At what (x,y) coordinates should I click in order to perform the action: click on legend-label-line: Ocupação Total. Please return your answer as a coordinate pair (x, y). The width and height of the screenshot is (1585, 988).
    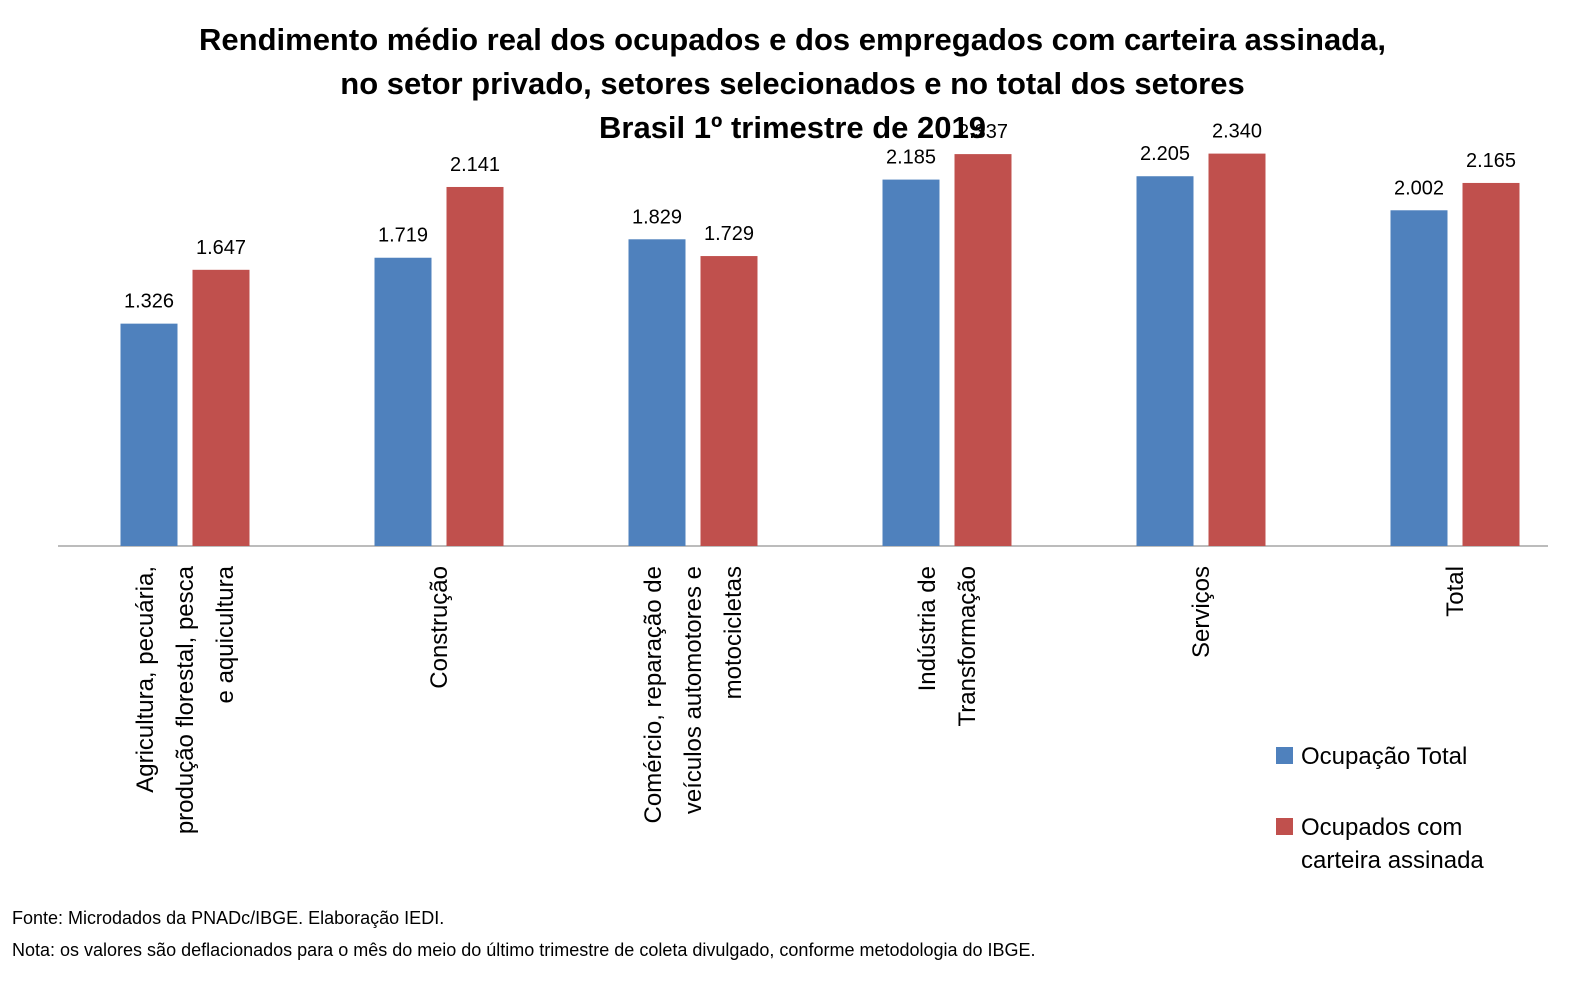
    Looking at the image, I should click on (1384, 756).